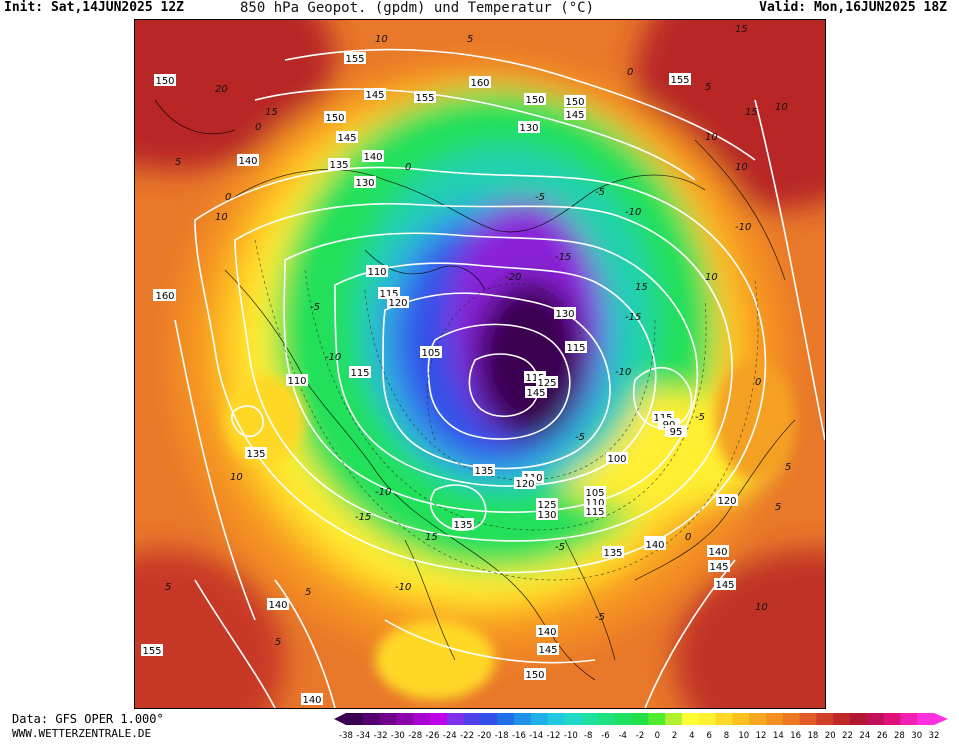 The width and height of the screenshot is (959, 745). I want to click on height-label: 100, so click(617, 458).